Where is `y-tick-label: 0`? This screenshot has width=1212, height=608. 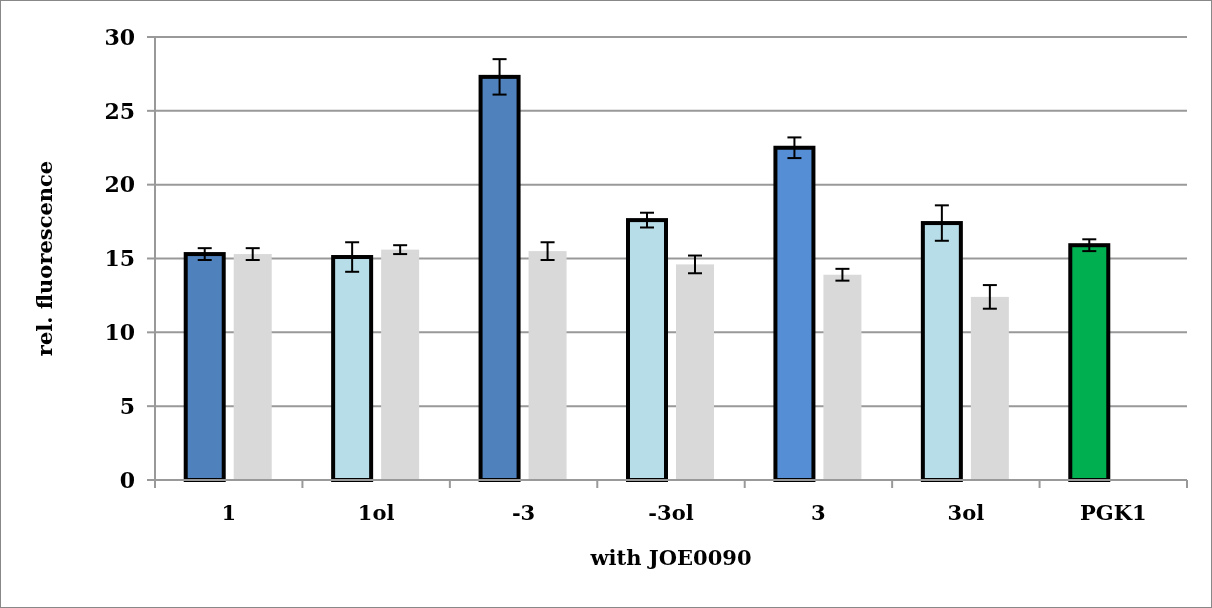
y-tick-label: 0 is located at coordinates (127, 479).